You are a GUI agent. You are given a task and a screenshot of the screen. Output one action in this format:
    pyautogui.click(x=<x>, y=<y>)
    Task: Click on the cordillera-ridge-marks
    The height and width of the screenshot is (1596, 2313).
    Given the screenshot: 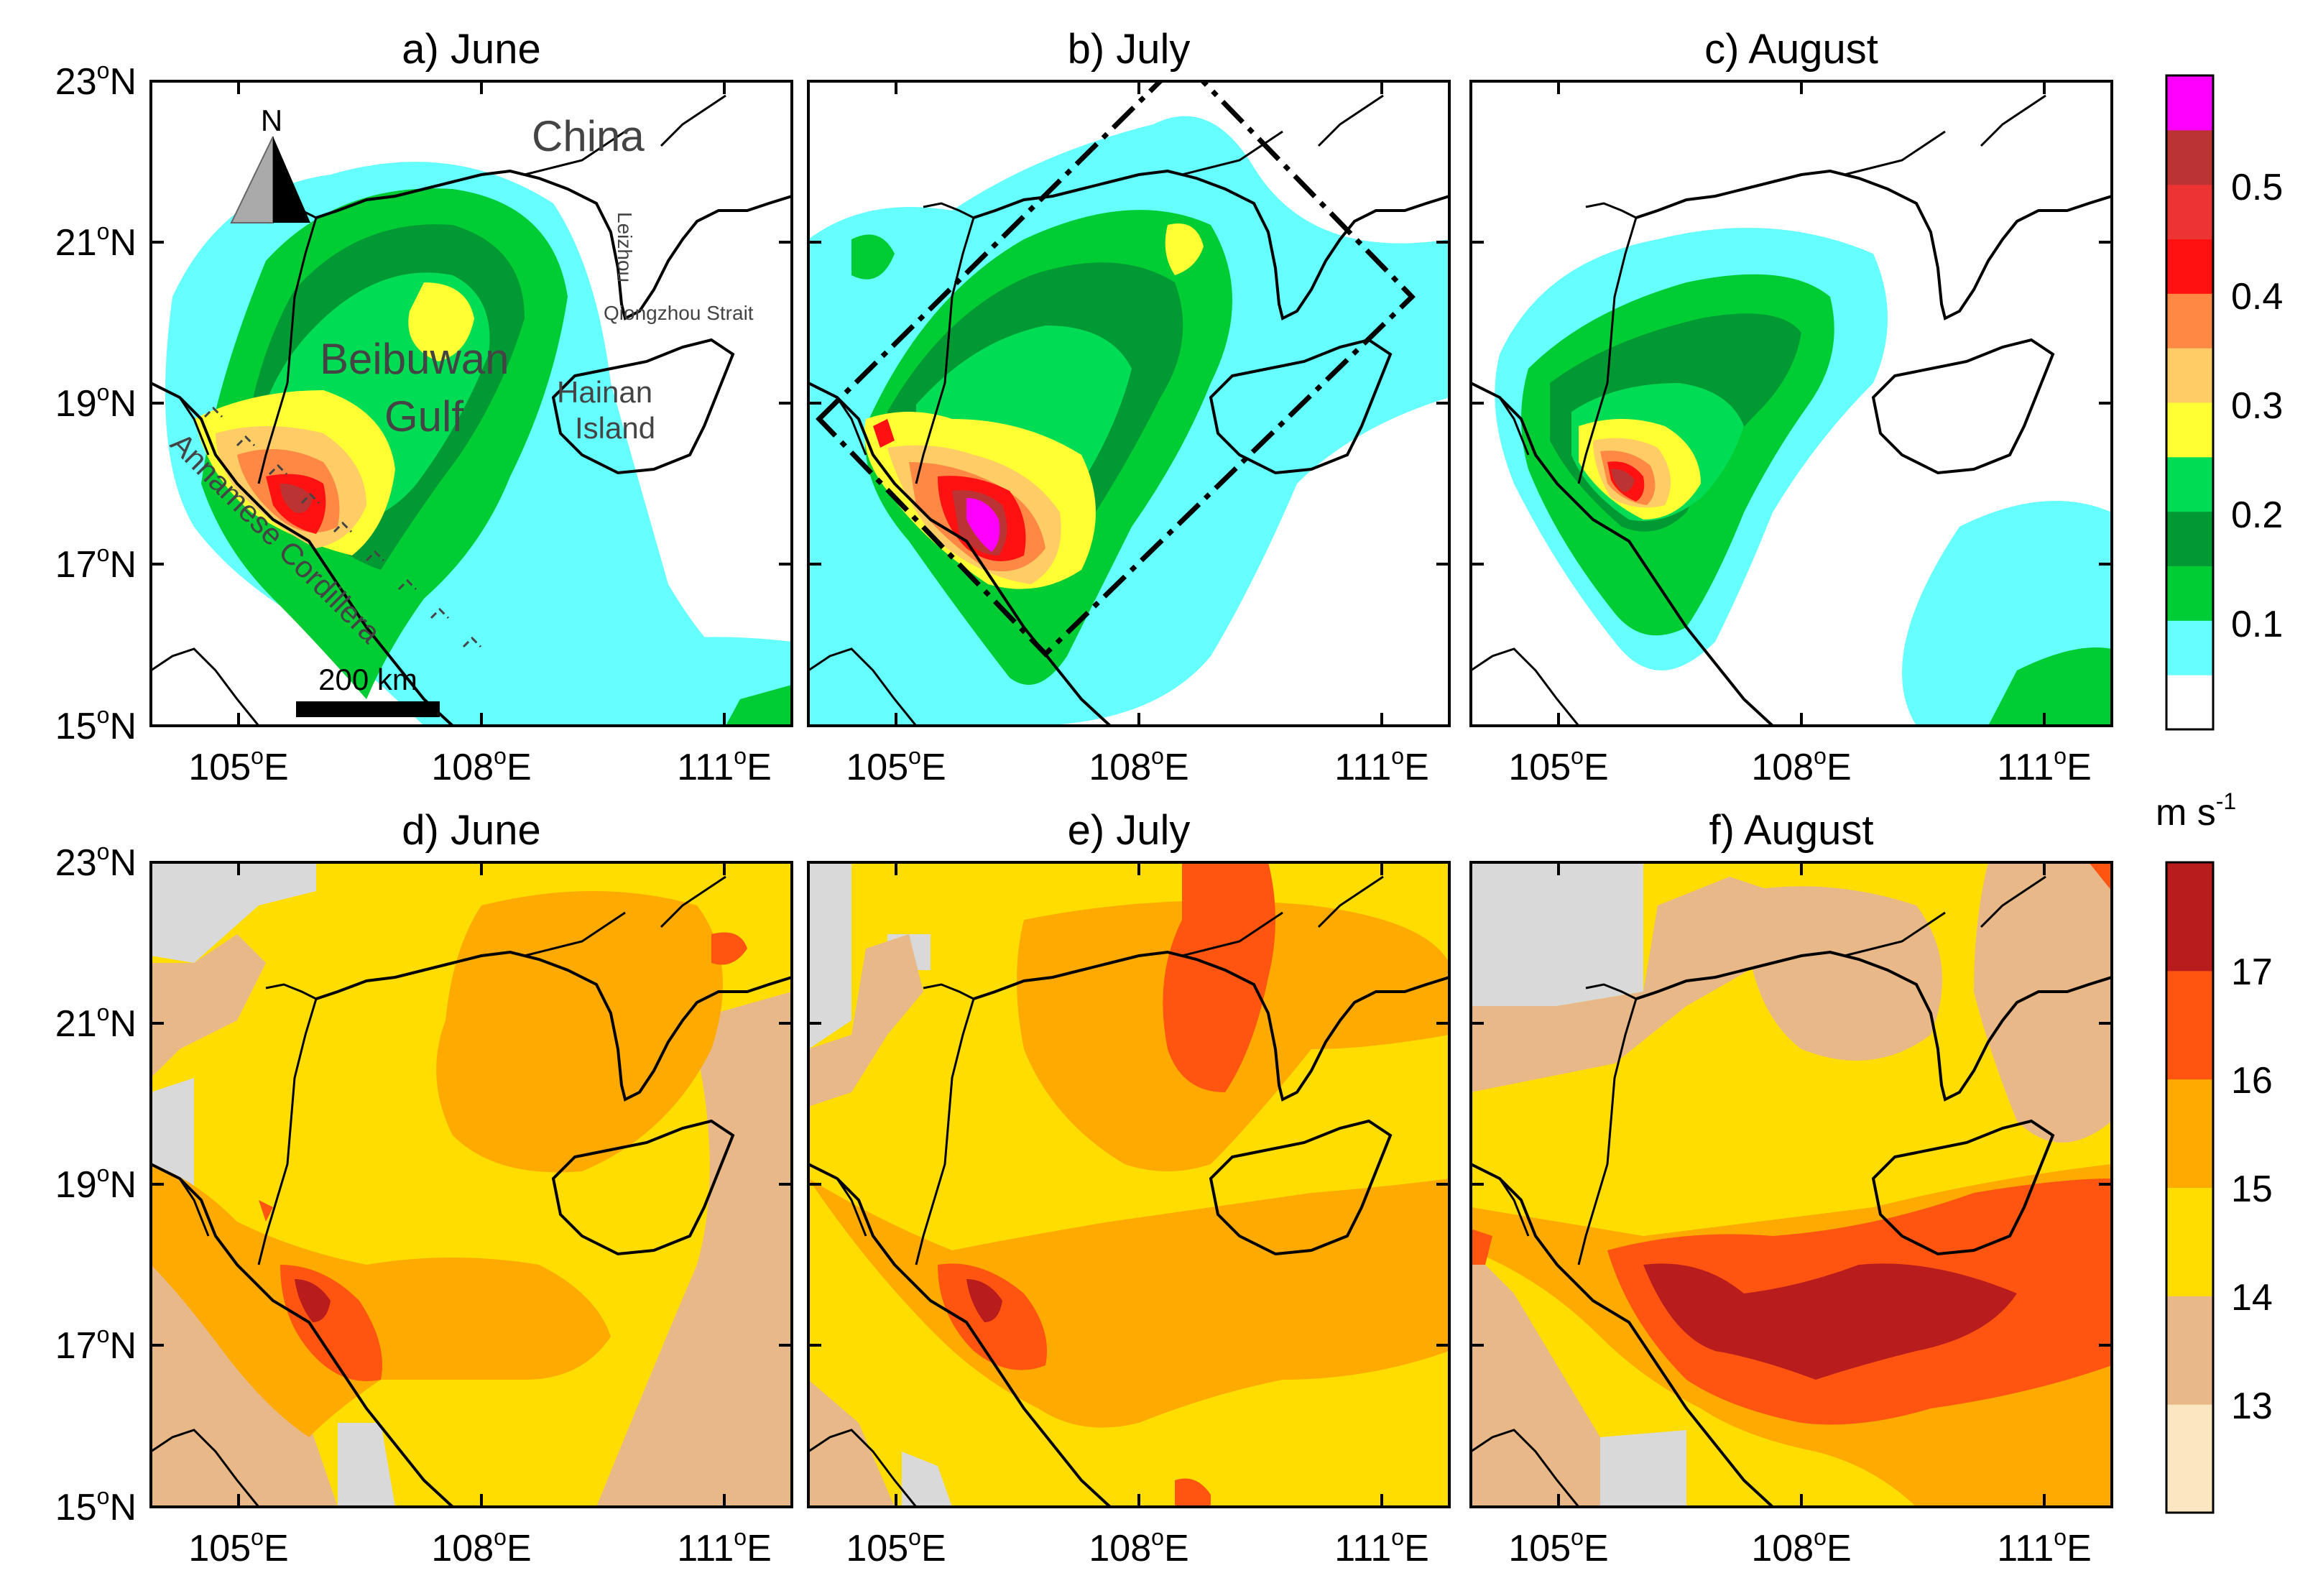 What is the action you would take?
    pyautogui.click(x=342, y=527)
    